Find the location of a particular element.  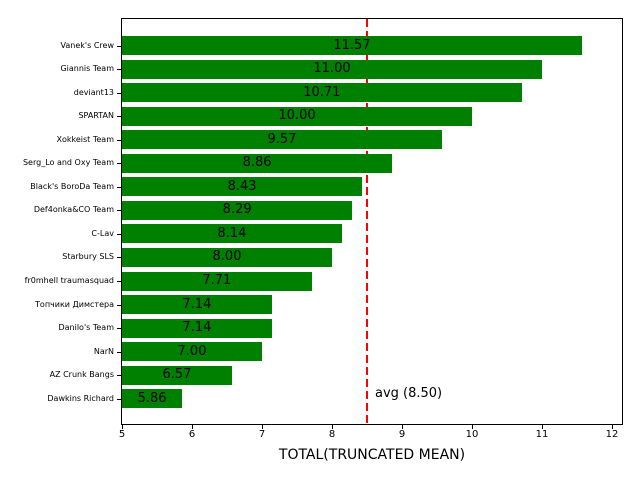

bar-value-label: 10.00 is located at coordinates (297, 116).